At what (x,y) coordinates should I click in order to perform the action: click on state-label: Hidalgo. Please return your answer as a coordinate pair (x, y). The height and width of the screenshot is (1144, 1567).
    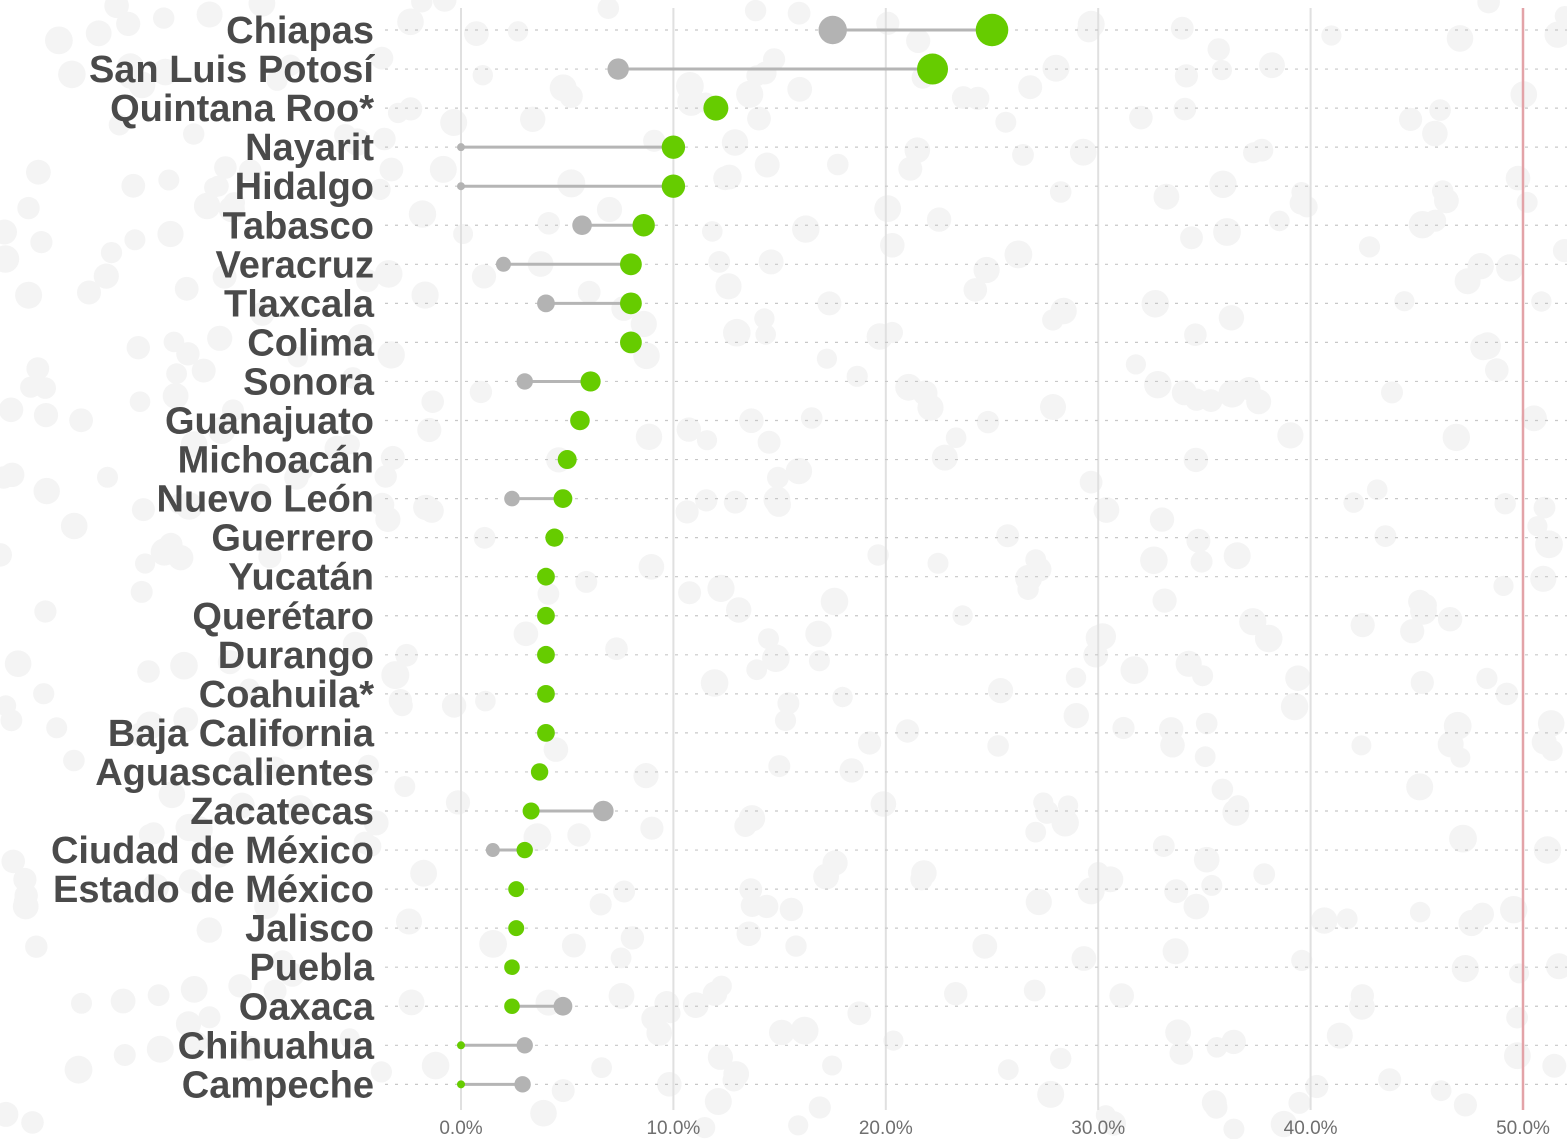
    Looking at the image, I should click on (304, 187).